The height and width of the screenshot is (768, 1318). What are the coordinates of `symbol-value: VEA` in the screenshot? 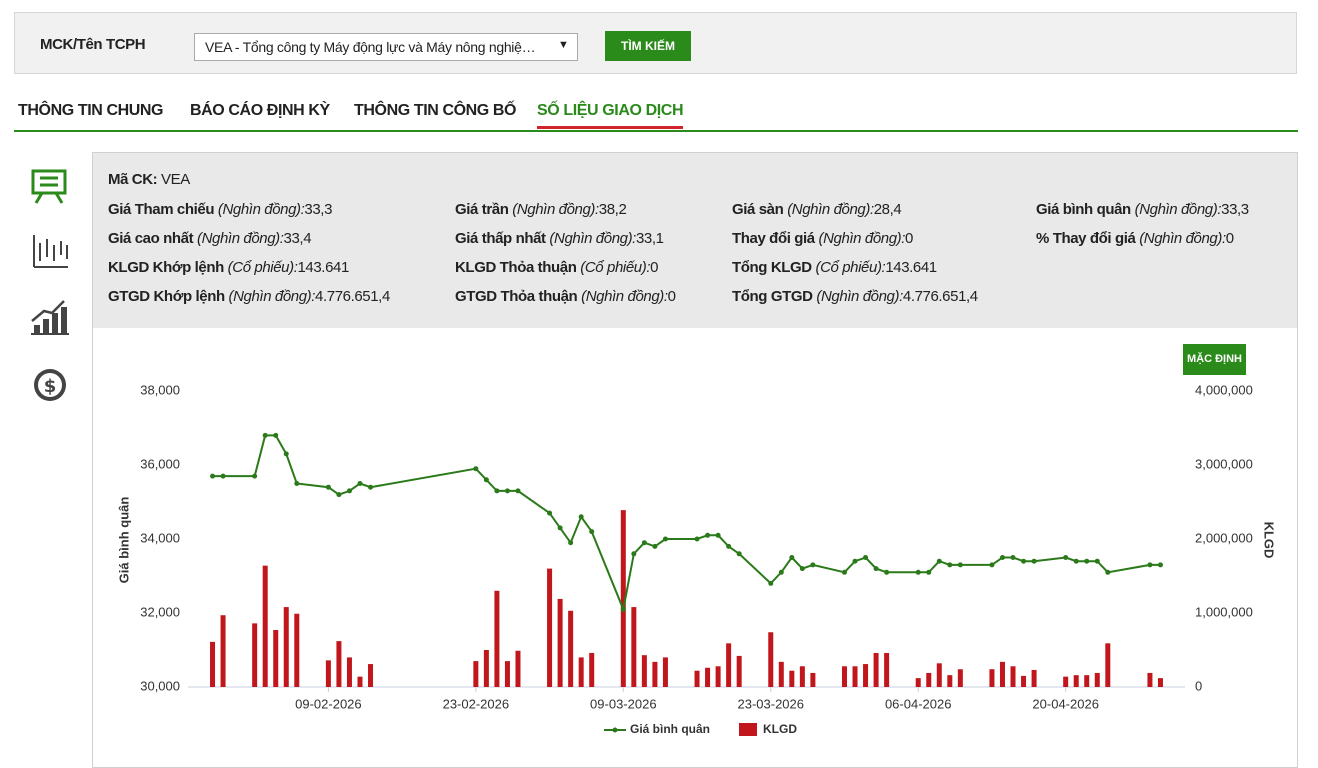 It's located at (175, 179).